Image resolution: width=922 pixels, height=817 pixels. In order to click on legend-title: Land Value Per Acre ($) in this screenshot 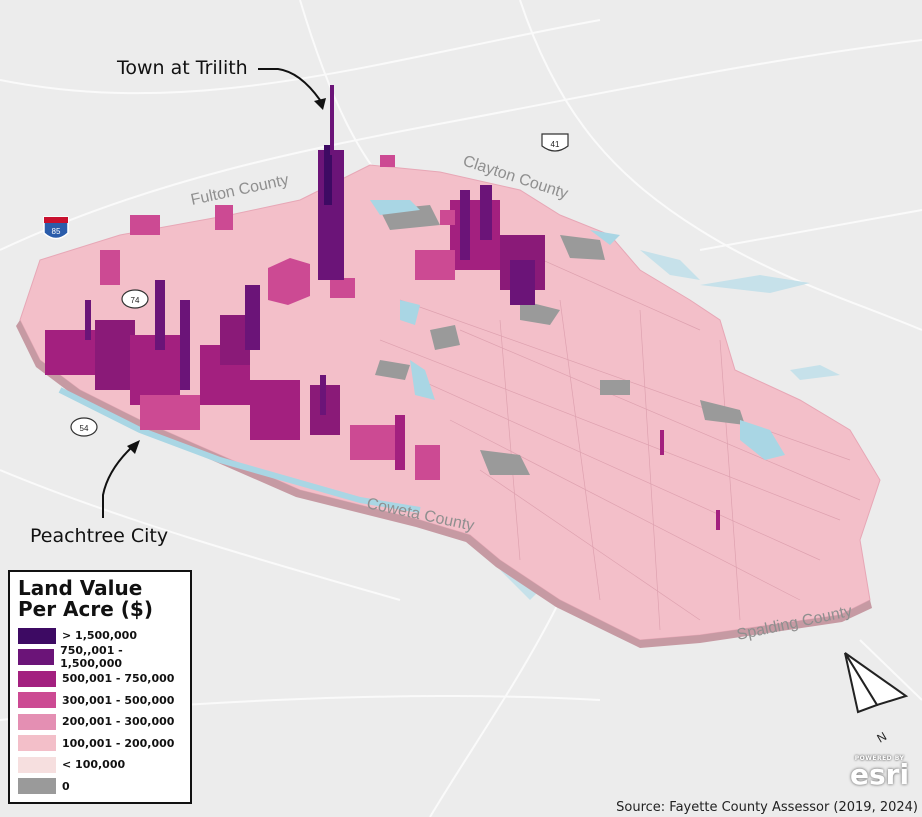, I will do `click(100, 599)`.